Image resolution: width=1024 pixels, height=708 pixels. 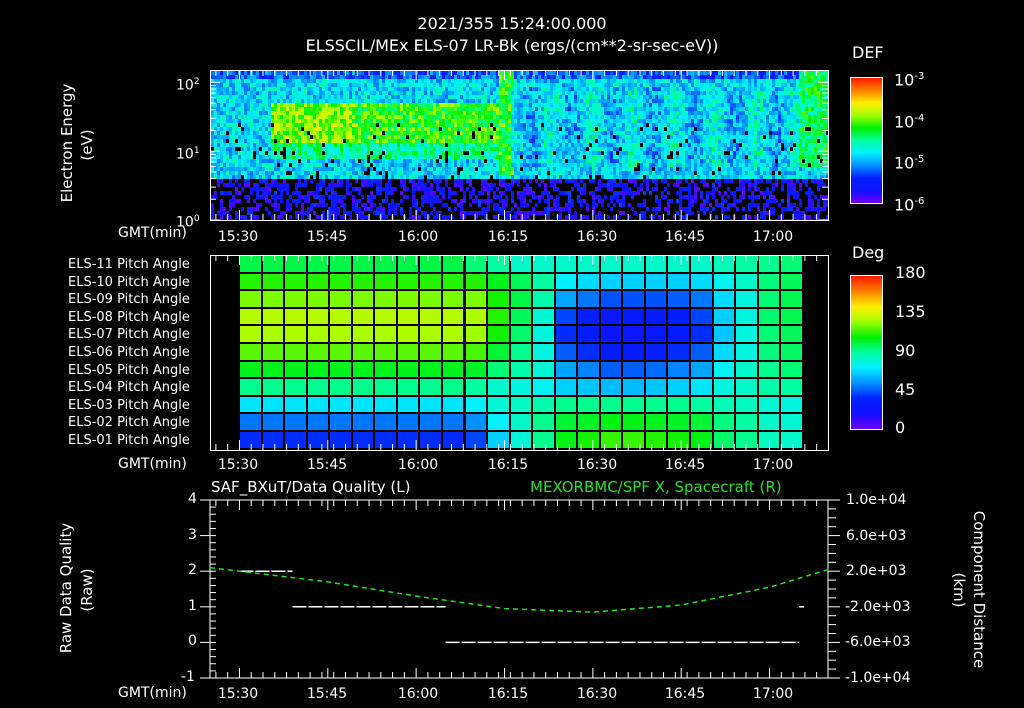 I want to click on time-tick-label: 16:30, so click(x=597, y=465).